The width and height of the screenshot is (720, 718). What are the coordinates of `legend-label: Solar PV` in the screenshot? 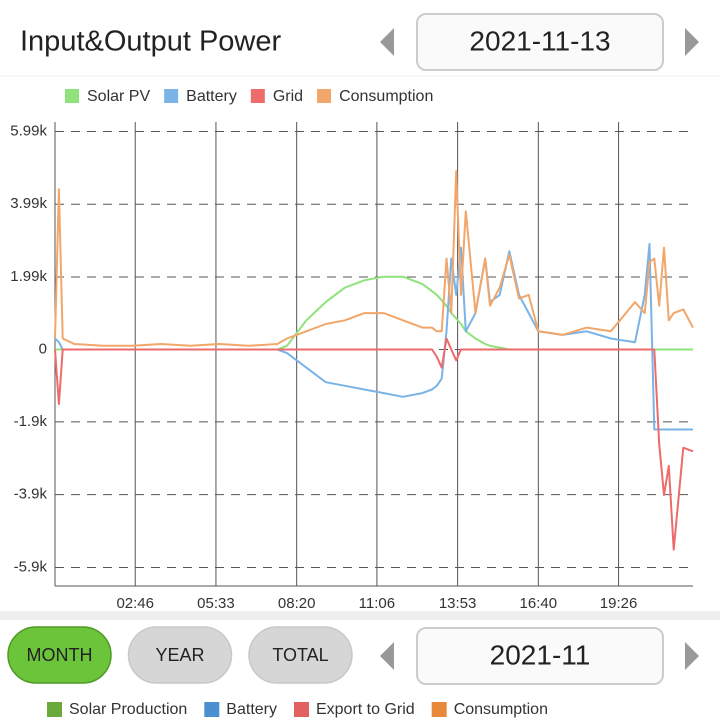 It's located at (118, 96).